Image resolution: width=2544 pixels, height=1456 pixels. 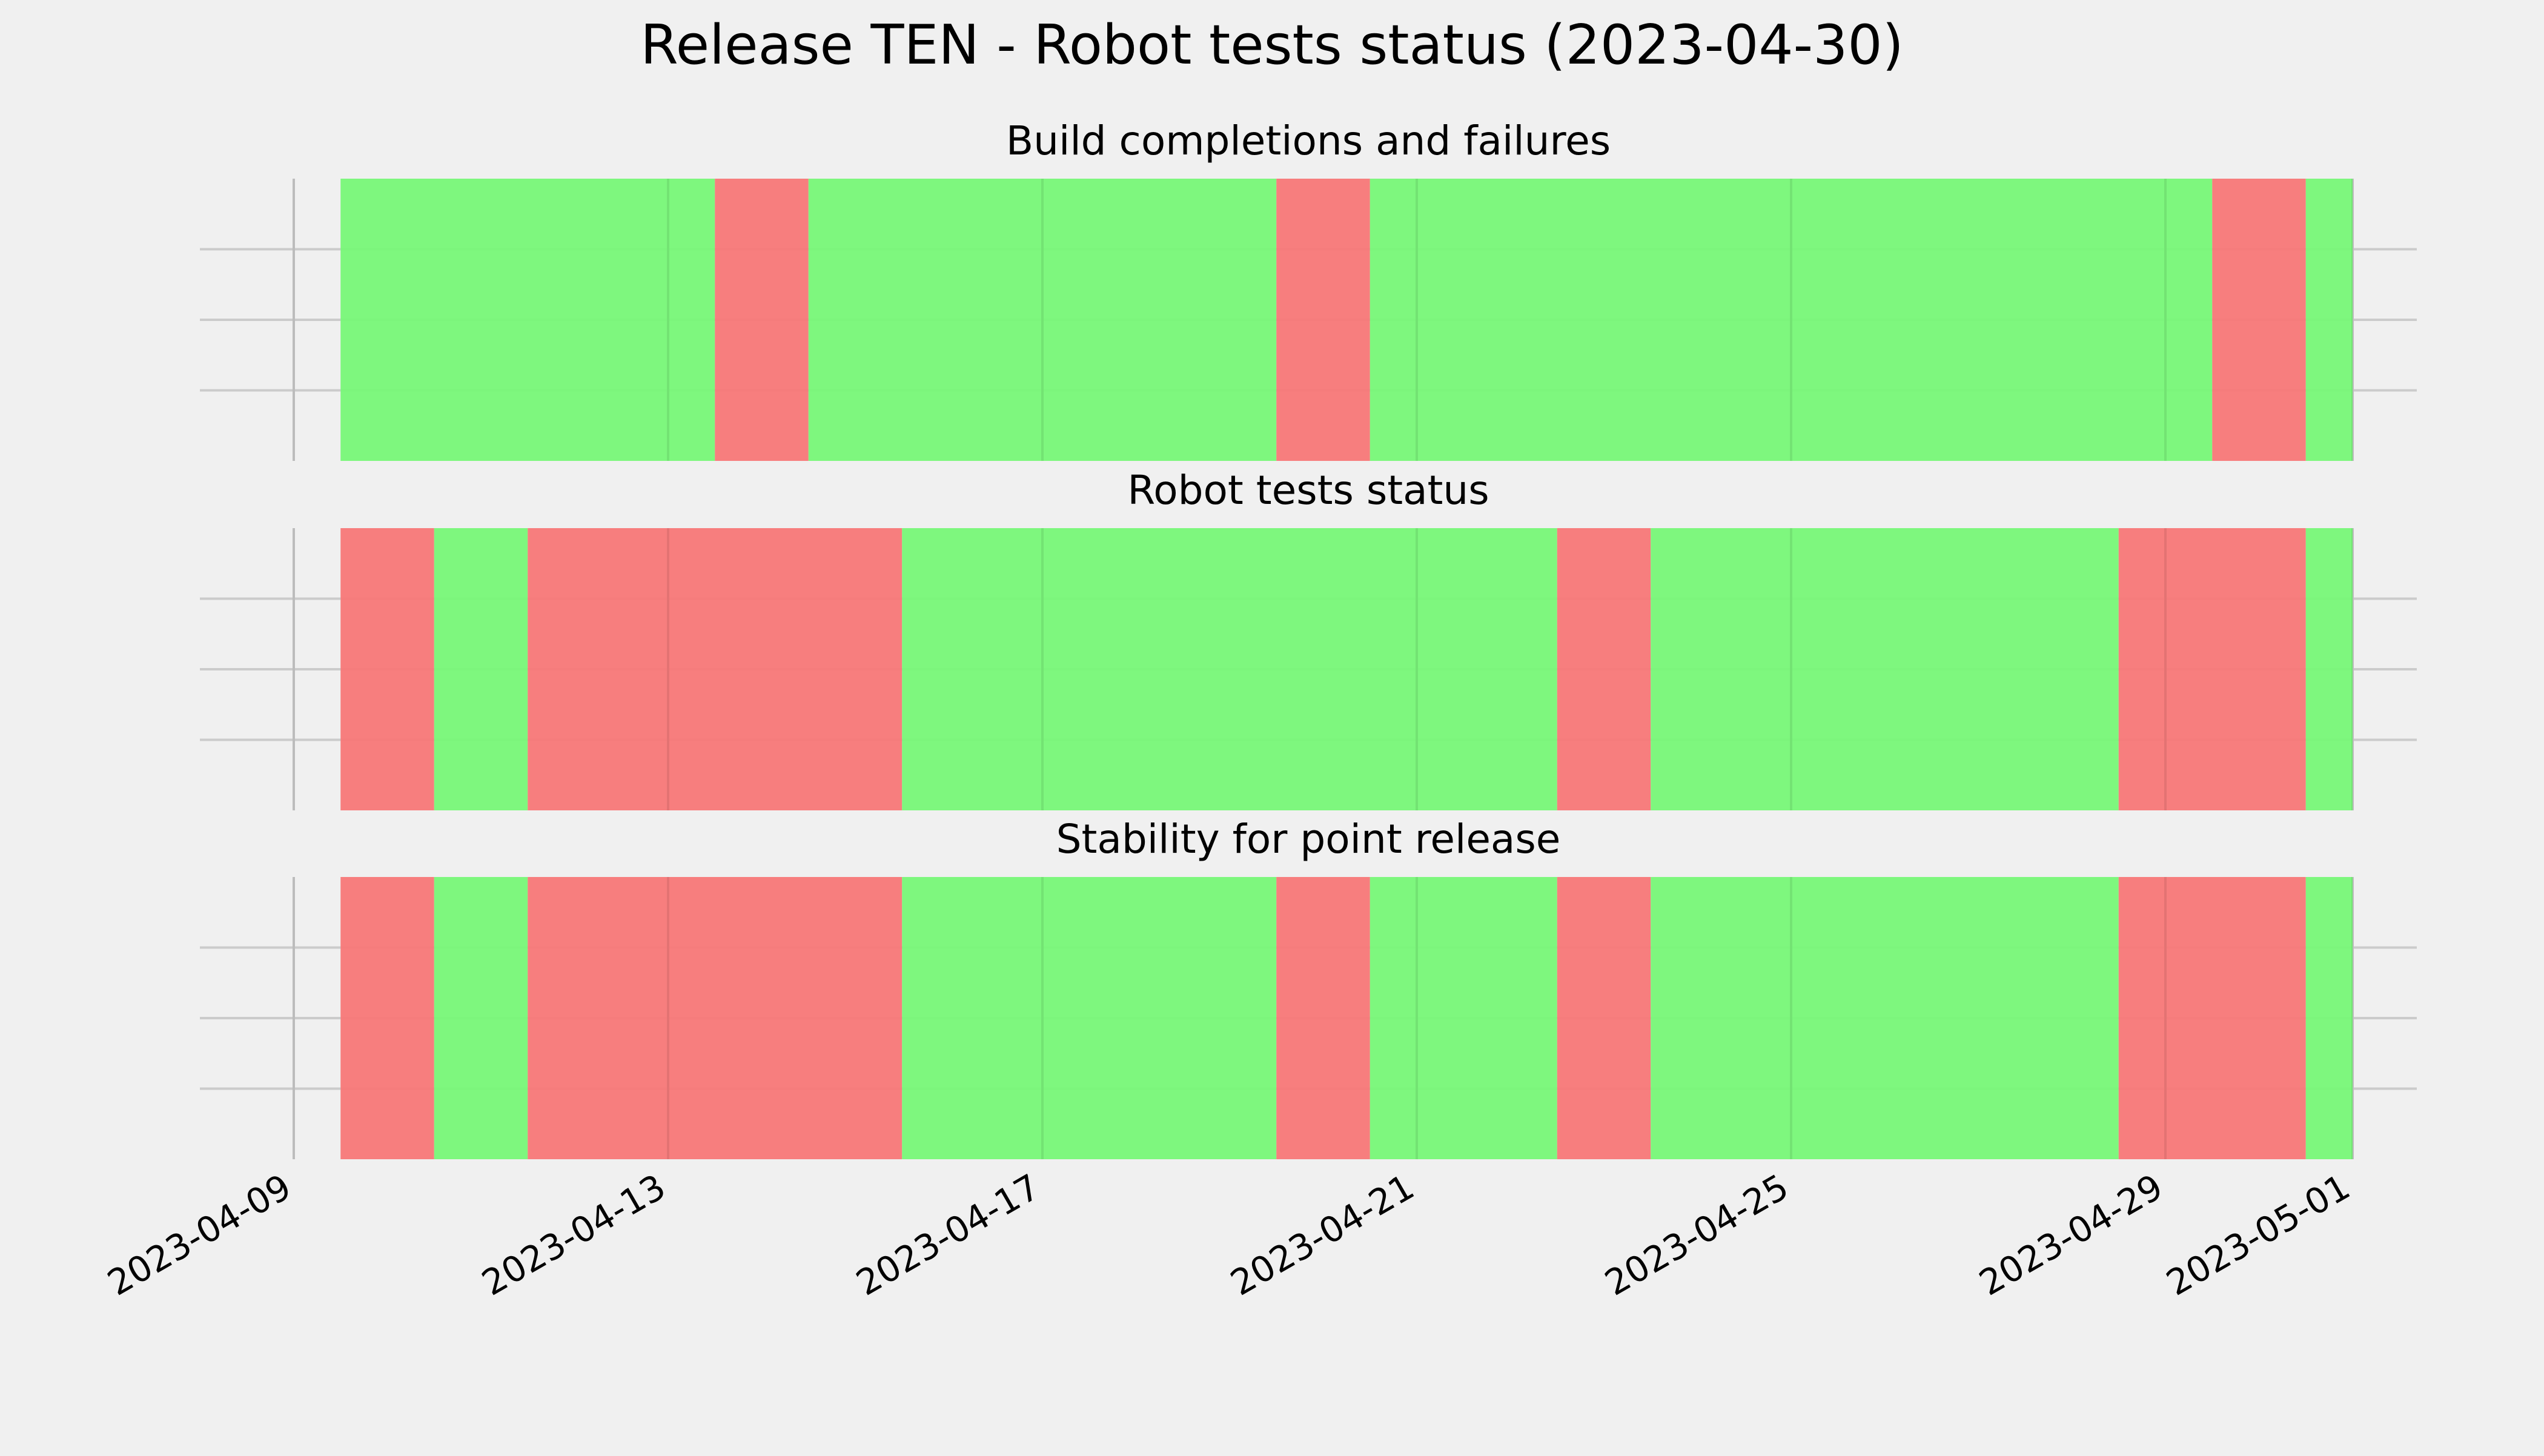 What do you see at coordinates (1309, 839) in the screenshot?
I see `panel-title: Stability for point release` at bounding box center [1309, 839].